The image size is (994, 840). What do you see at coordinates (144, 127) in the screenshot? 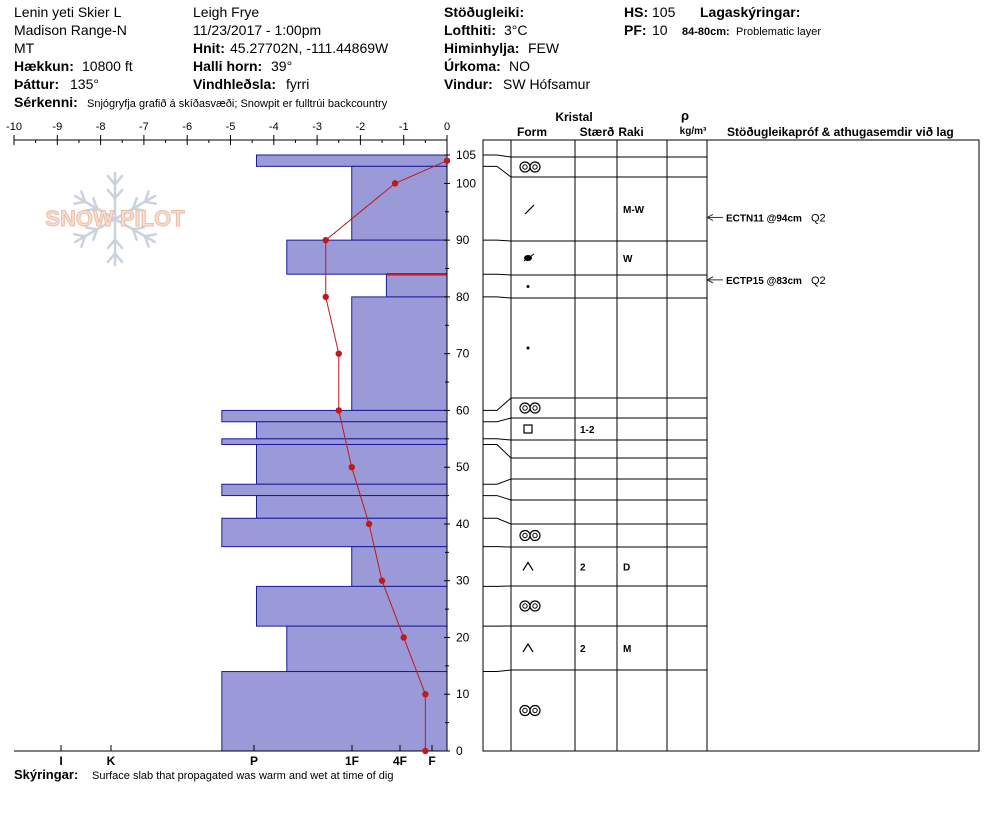
I see `temp-tick-label: -7` at bounding box center [144, 127].